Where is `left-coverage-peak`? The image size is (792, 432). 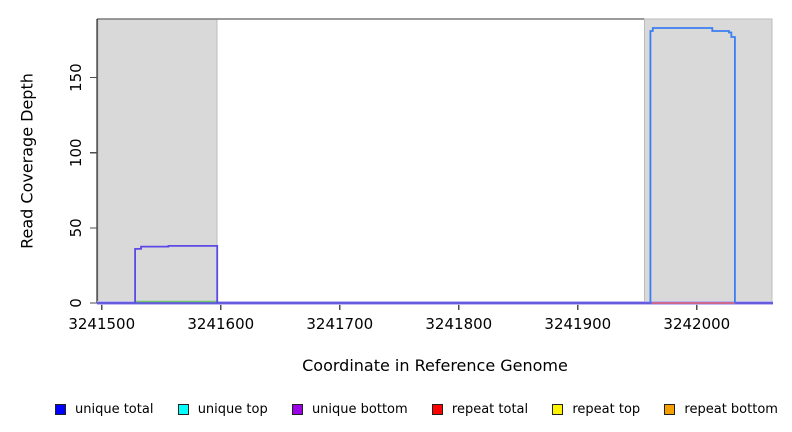 left-coverage-peak is located at coordinates (176, 273).